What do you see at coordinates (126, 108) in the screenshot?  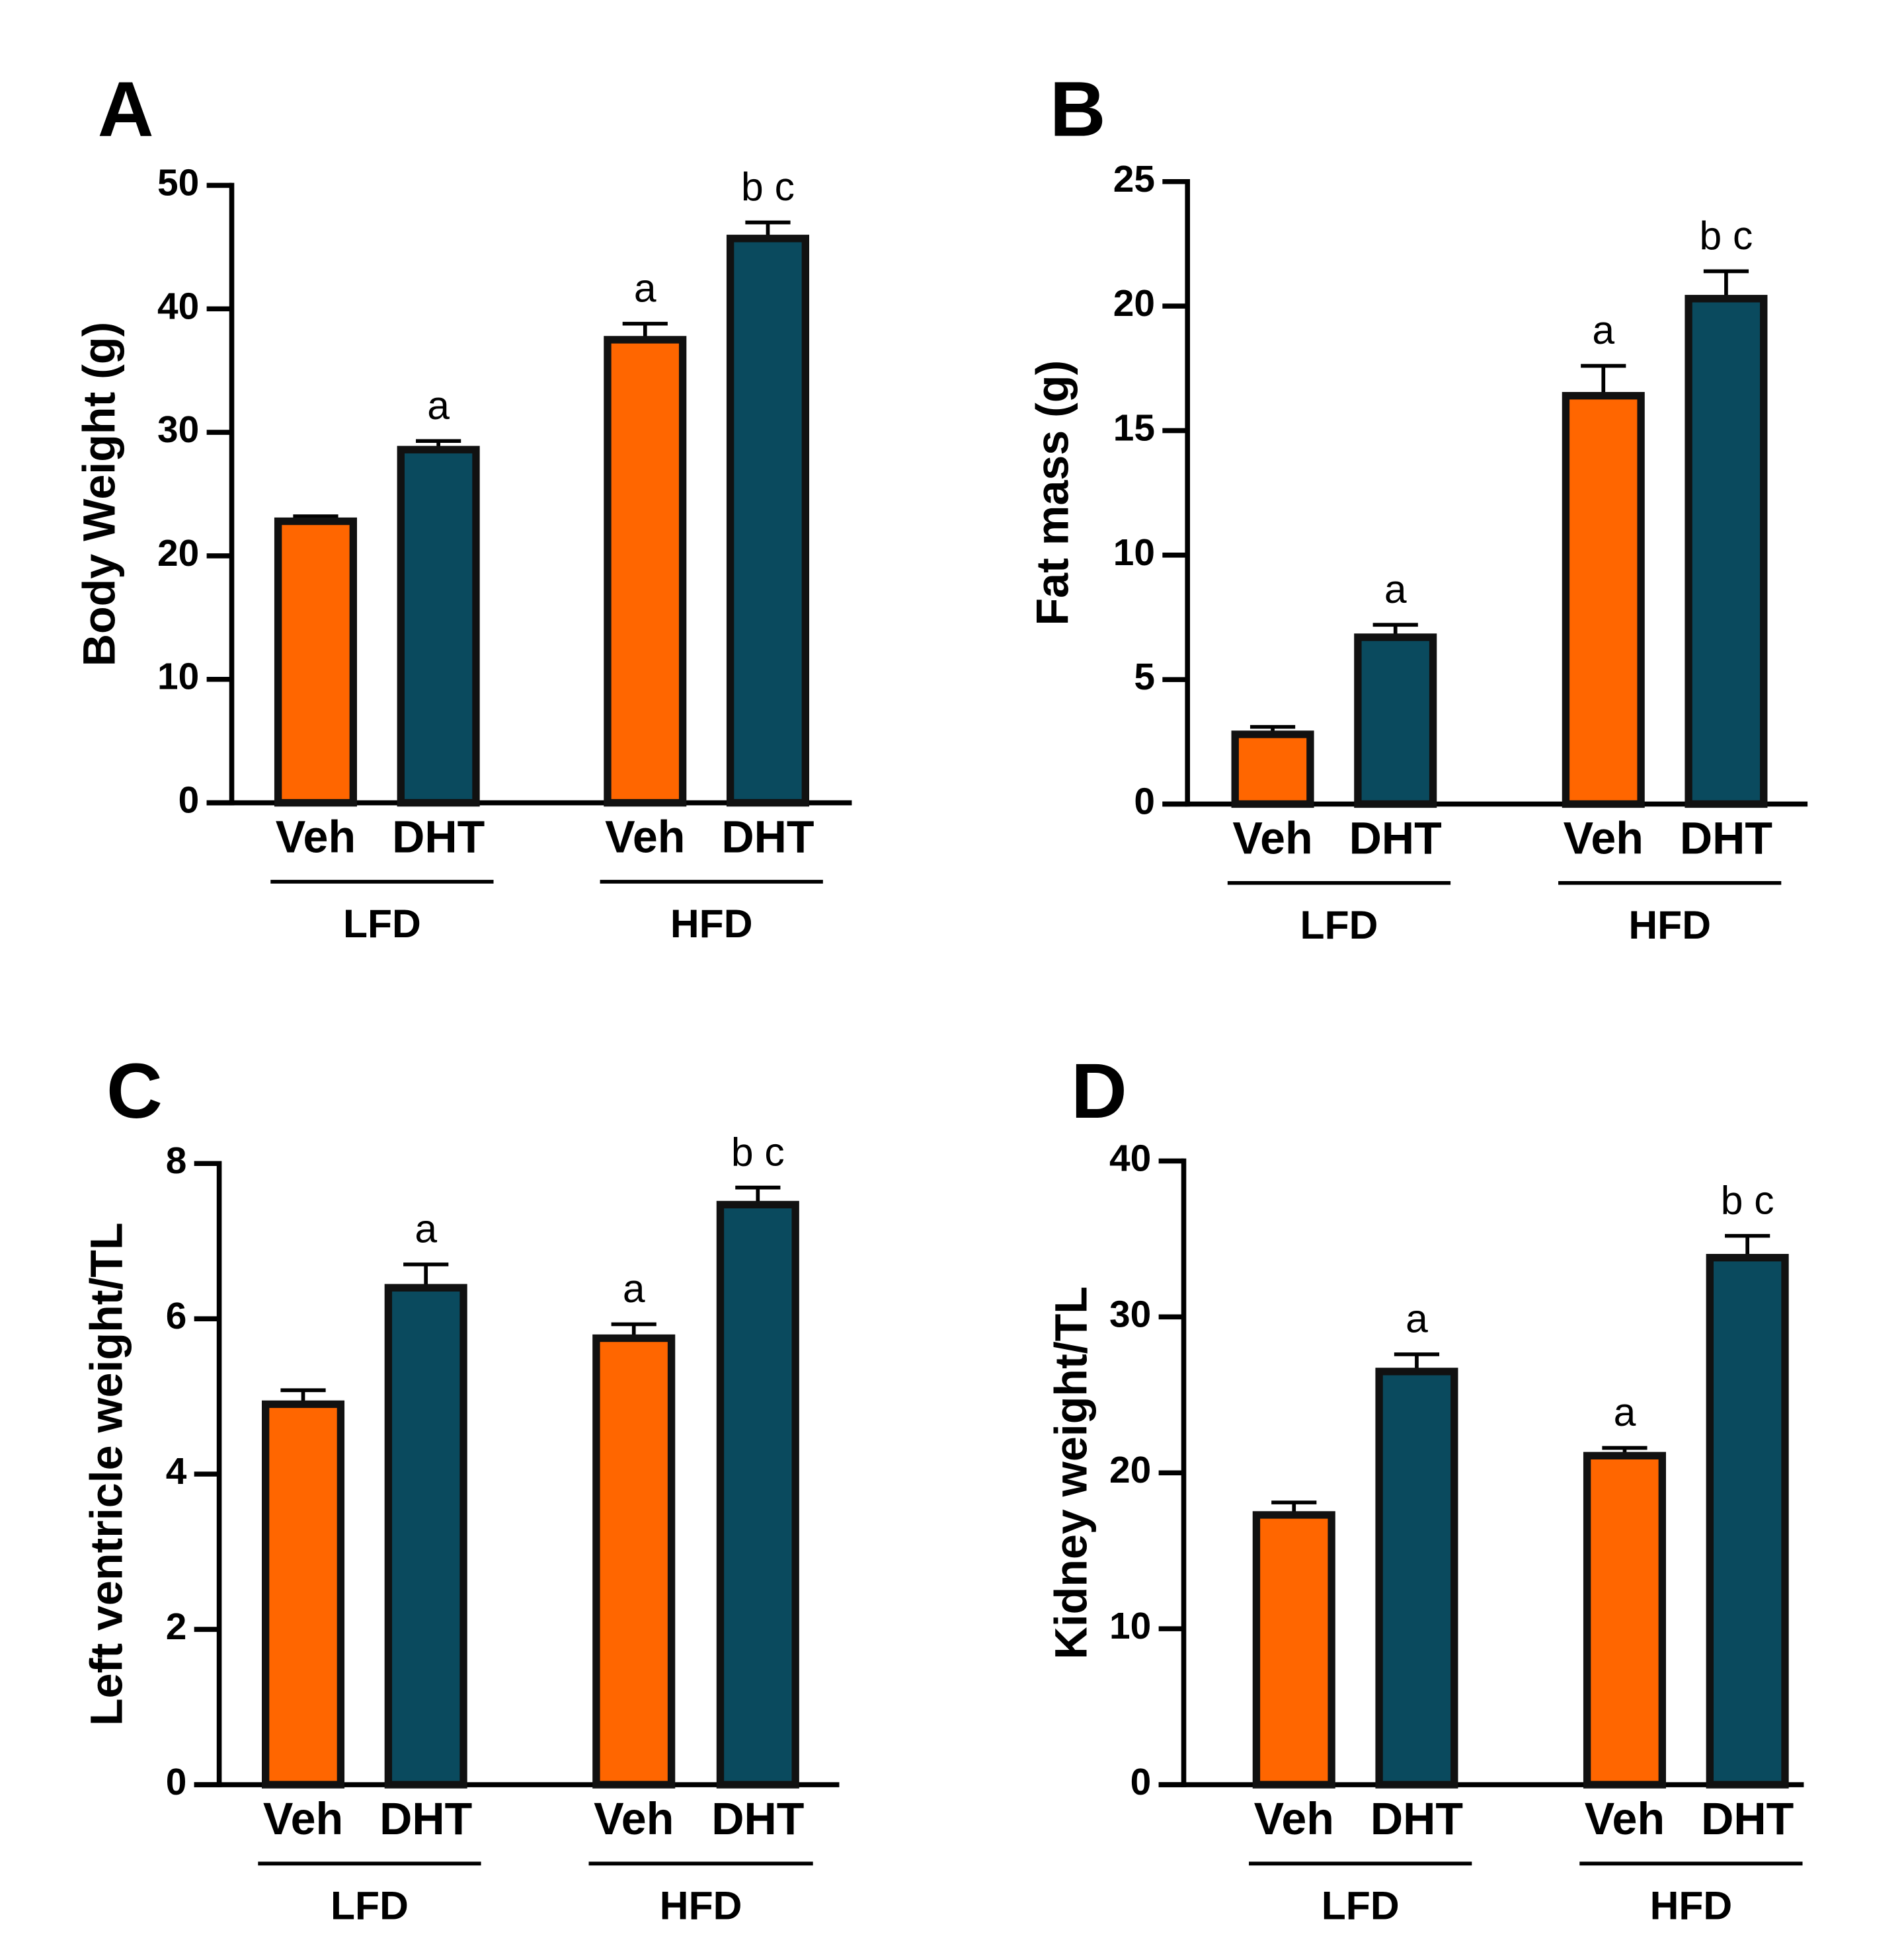 I see `panel-label: A` at bounding box center [126, 108].